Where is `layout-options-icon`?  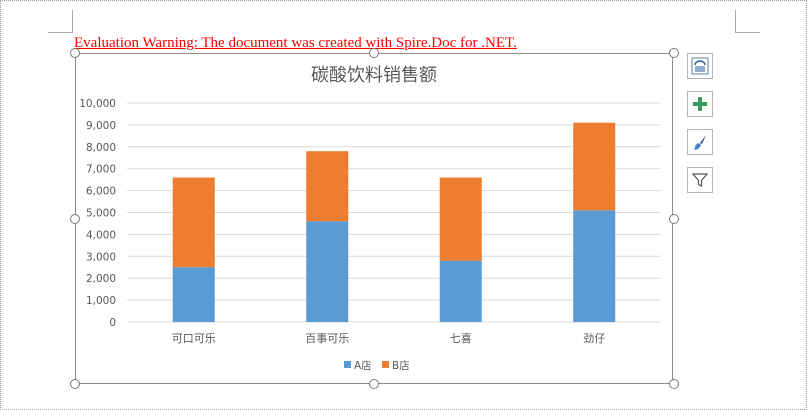
layout-options-icon is located at coordinates (700, 66).